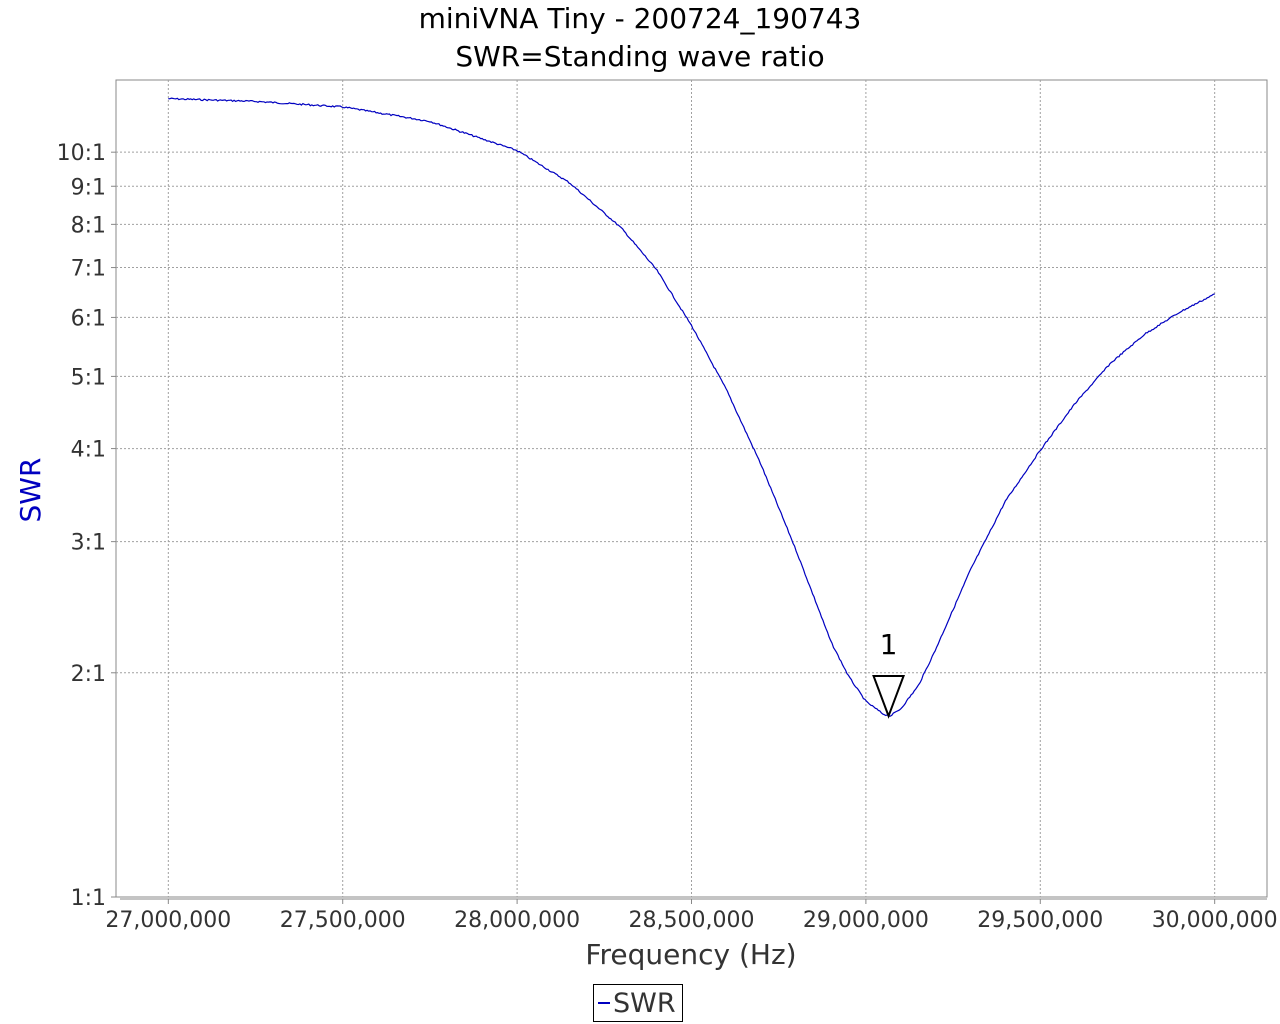  Describe the element at coordinates (88, 318) in the screenshot. I see `y-tick-label: 6:1` at that location.